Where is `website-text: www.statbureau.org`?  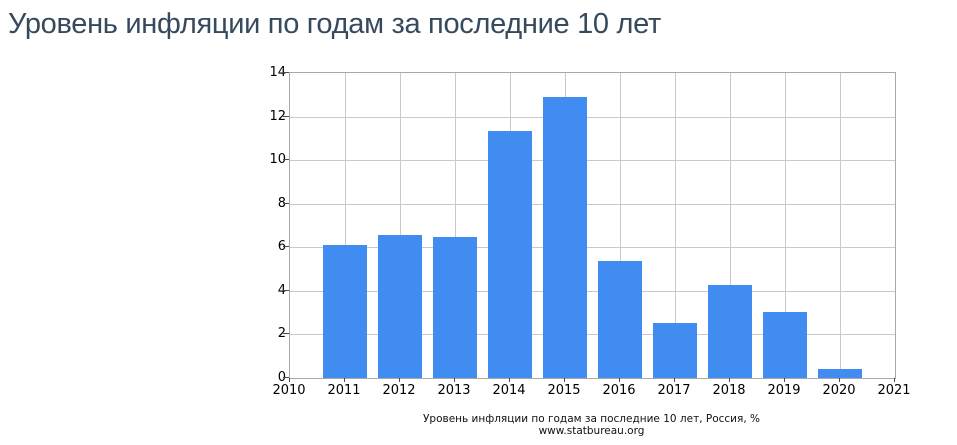
website-text: www.statbureau.org is located at coordinates (591, 431).